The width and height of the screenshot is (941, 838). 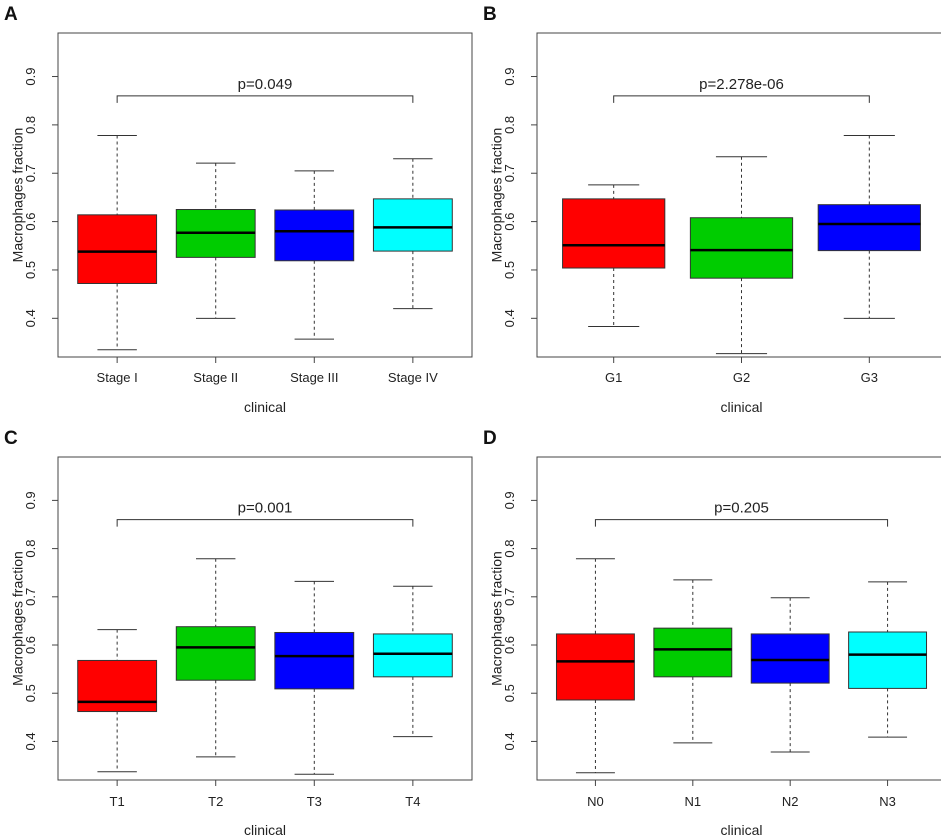 What do you see at coordinates (413, 377) in the screenshot?
I see `x-tick-label: Stage IV` at bounding box center [413, 377].